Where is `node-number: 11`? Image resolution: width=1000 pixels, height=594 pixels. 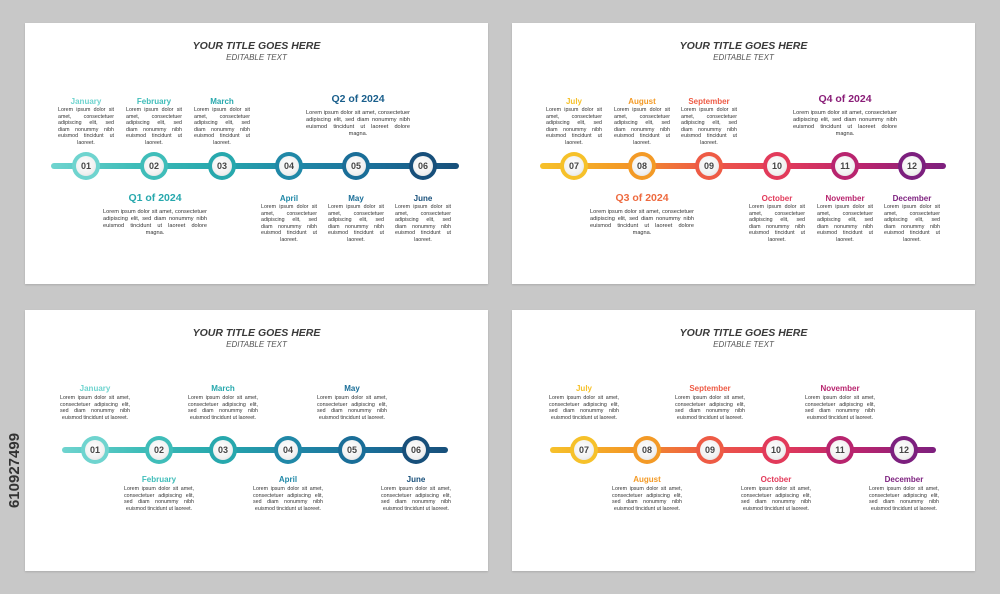 node-number: 11 is located at coordinates (840, 450).